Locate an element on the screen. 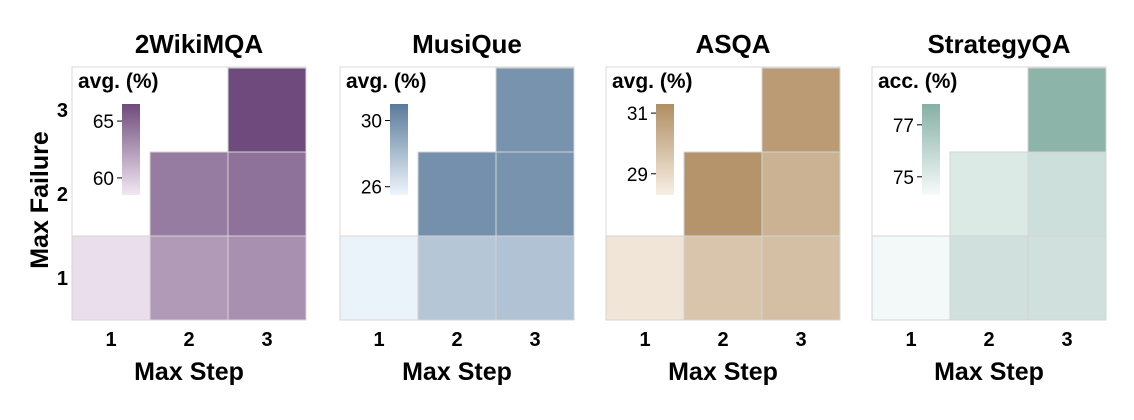  y-axis-label: Max Failure is located at coordinates (40, 200).